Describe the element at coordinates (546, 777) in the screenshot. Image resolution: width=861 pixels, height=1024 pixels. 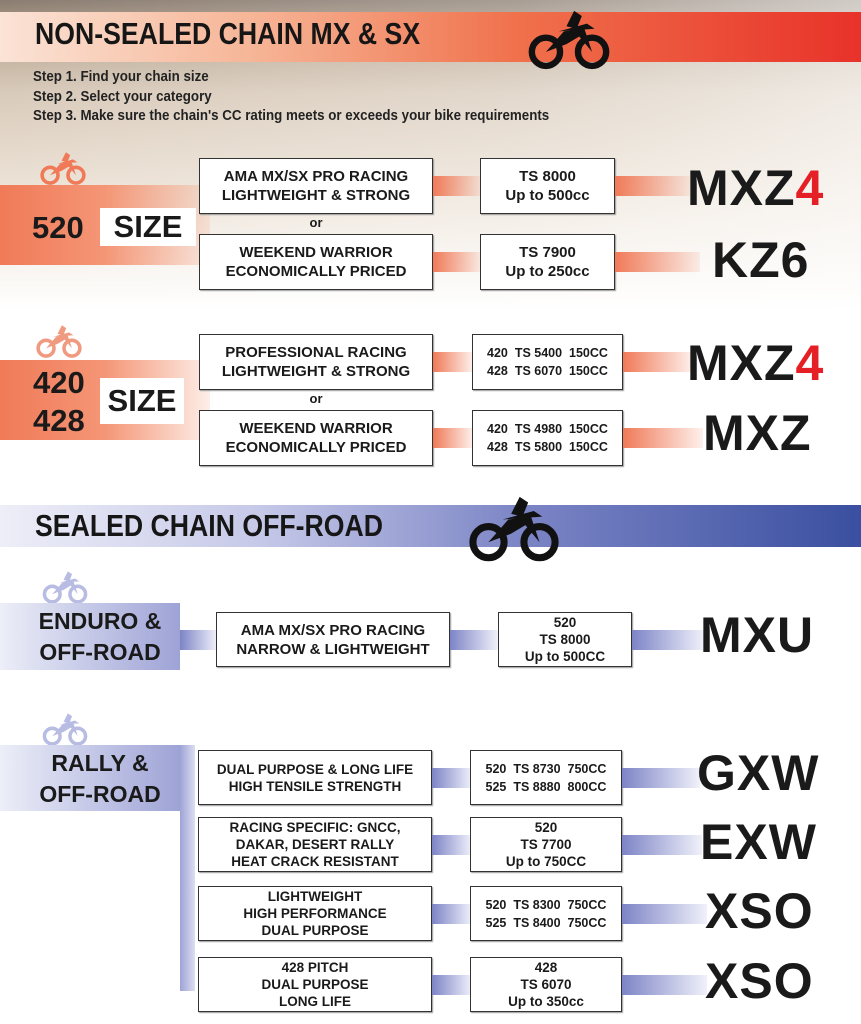
I see `spec-box: 520 TS 8730 750CC 525 TS 8880 800CC` at that location.